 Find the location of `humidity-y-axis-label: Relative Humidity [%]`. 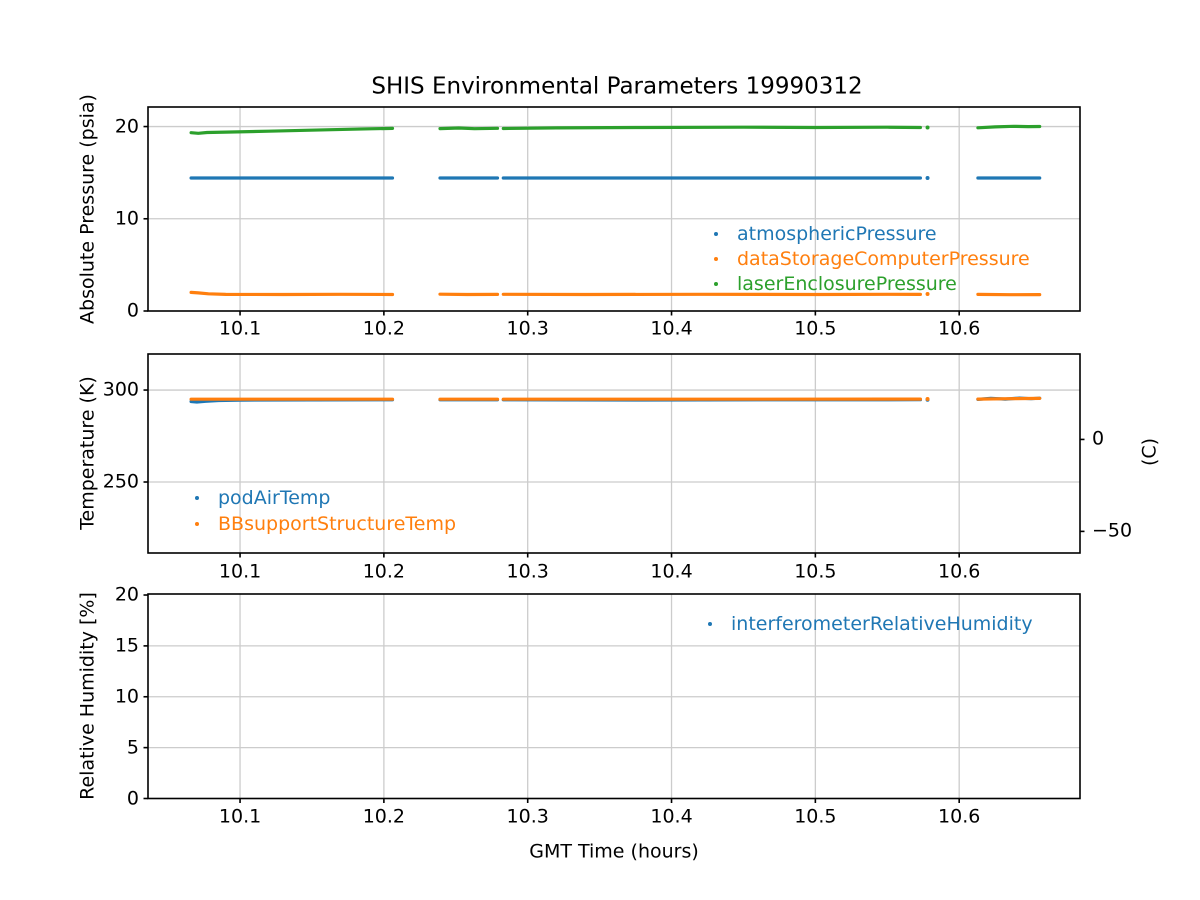

humidity-y-axis-label: Relative Humidity [%] is located at coordinates (87, 696).